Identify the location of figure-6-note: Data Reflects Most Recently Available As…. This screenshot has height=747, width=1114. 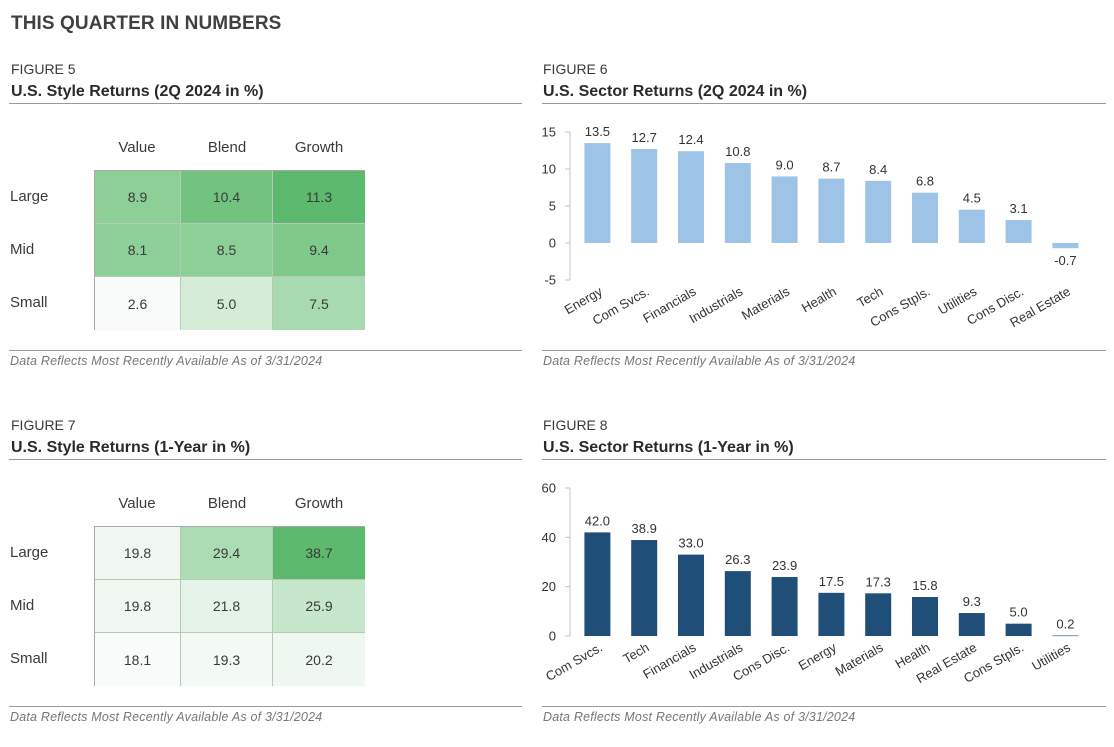
(699, 361).